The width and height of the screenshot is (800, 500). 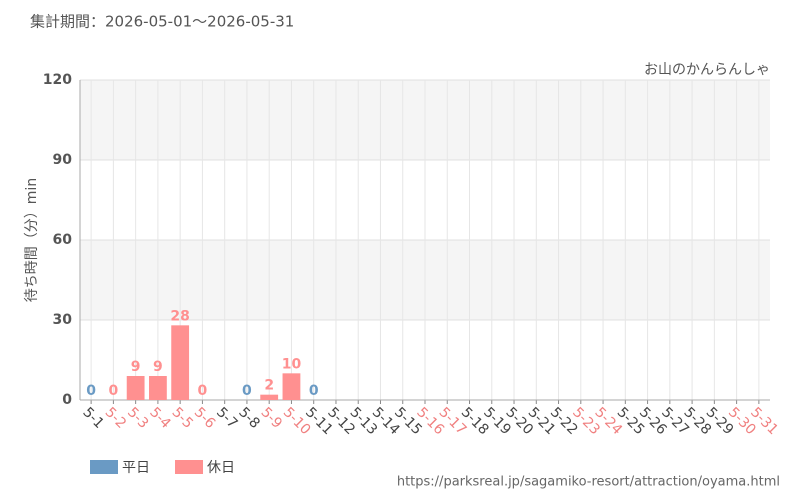 What do you see at coordinates (221, 468) in the screenshot?
I see `legend-label: 休日` at bounding box center [221, 468].